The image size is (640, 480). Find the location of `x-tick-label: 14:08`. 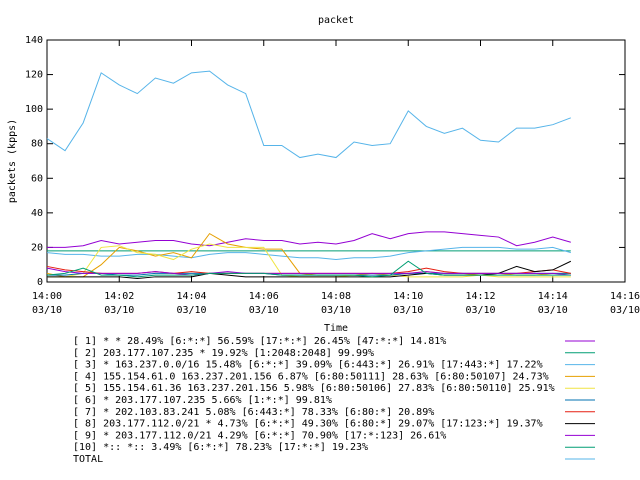

x-tick-label: 14:08 is located at coordinates (336, 296).